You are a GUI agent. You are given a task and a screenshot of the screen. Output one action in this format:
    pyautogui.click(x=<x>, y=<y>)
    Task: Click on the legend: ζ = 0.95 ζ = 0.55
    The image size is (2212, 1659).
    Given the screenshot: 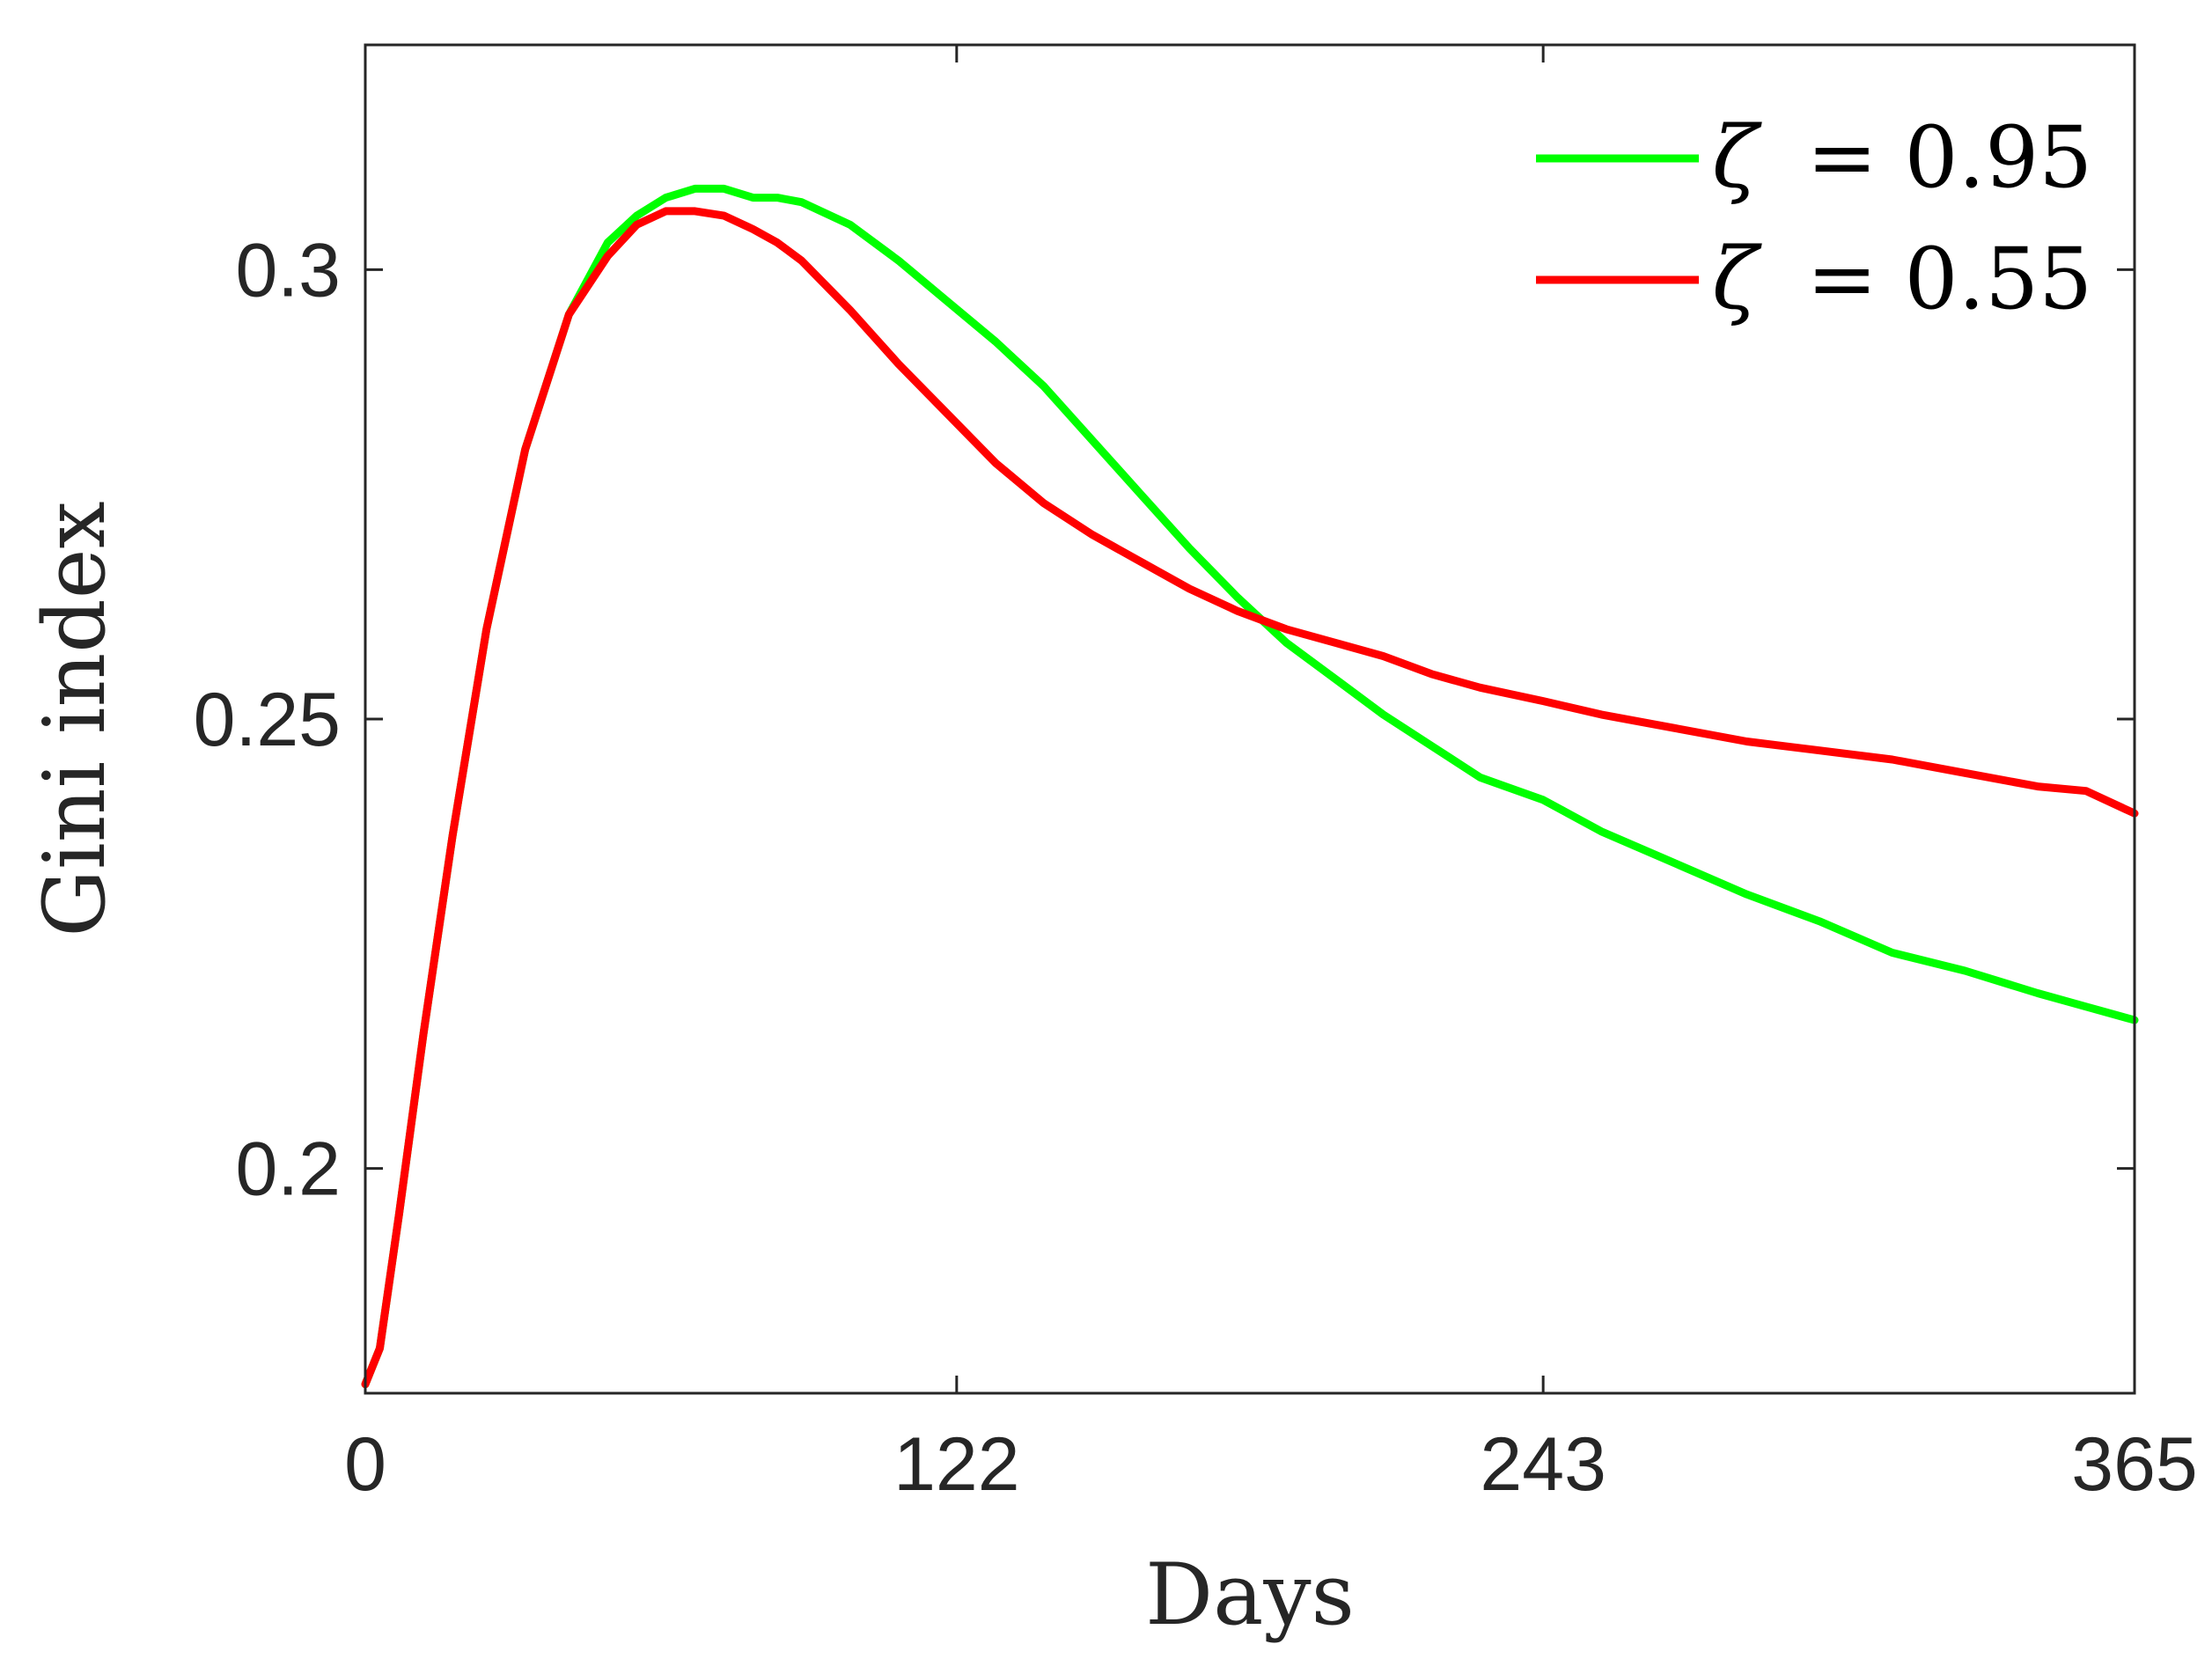 What is the action you would take?
    pyautogui.click(x=1814, y=218)
    